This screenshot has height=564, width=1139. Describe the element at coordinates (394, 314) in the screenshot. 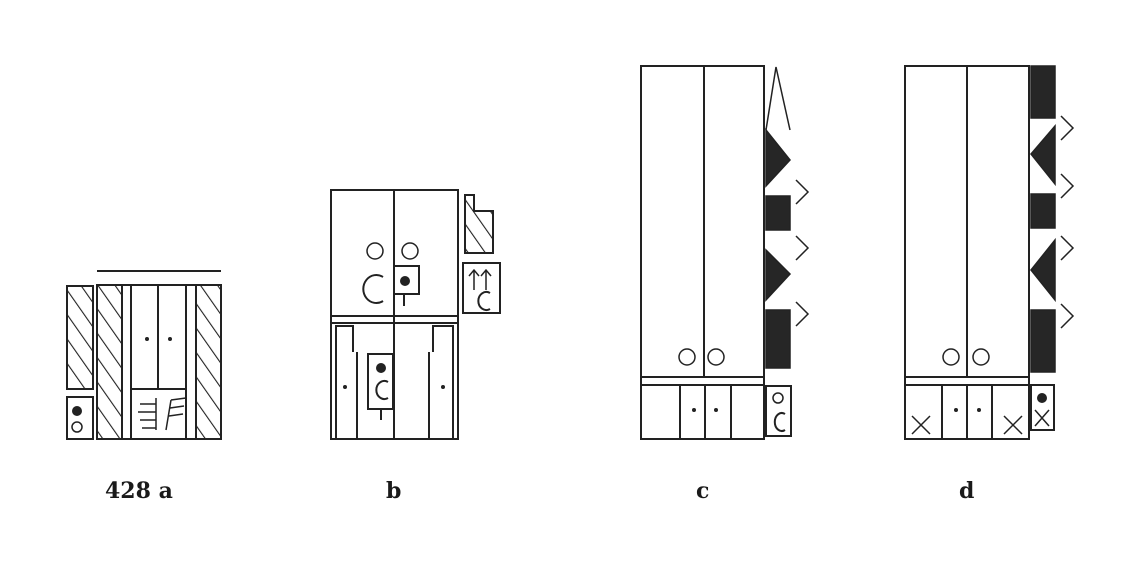

I see `panel-b-main-block` at that location.